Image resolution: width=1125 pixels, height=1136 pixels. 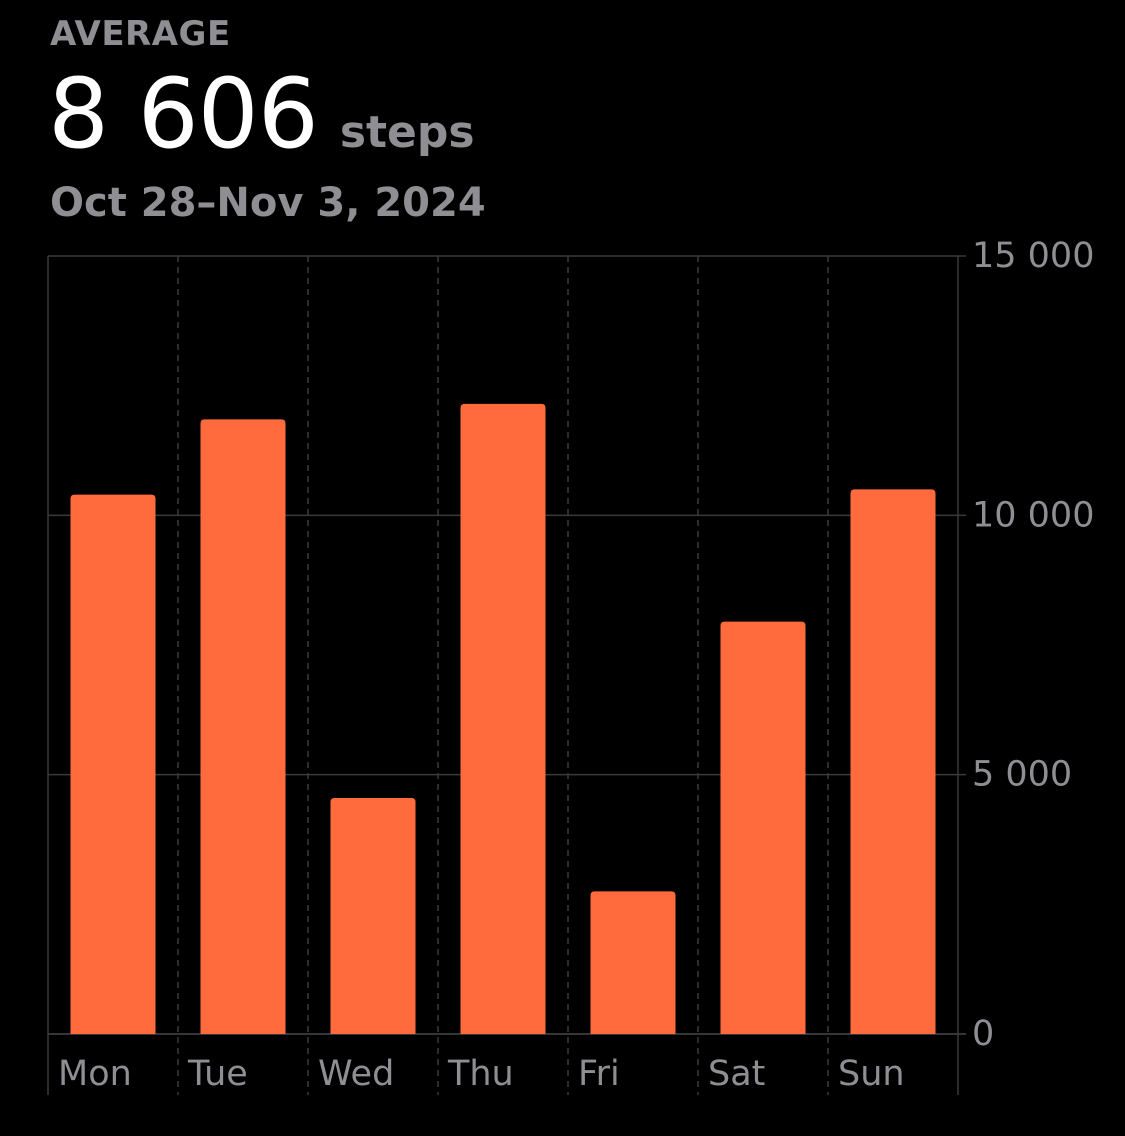 What do you see at coordinates (356, 1074) in the screenshot?
I see `x-tick-label-wed: Wed` at bounding box center [356, 1074].